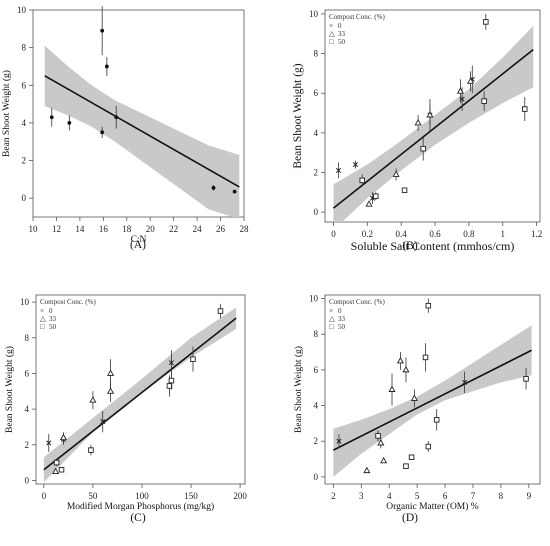 The image size is (550, 546). I want to click on regression-line, so click(140, 394).